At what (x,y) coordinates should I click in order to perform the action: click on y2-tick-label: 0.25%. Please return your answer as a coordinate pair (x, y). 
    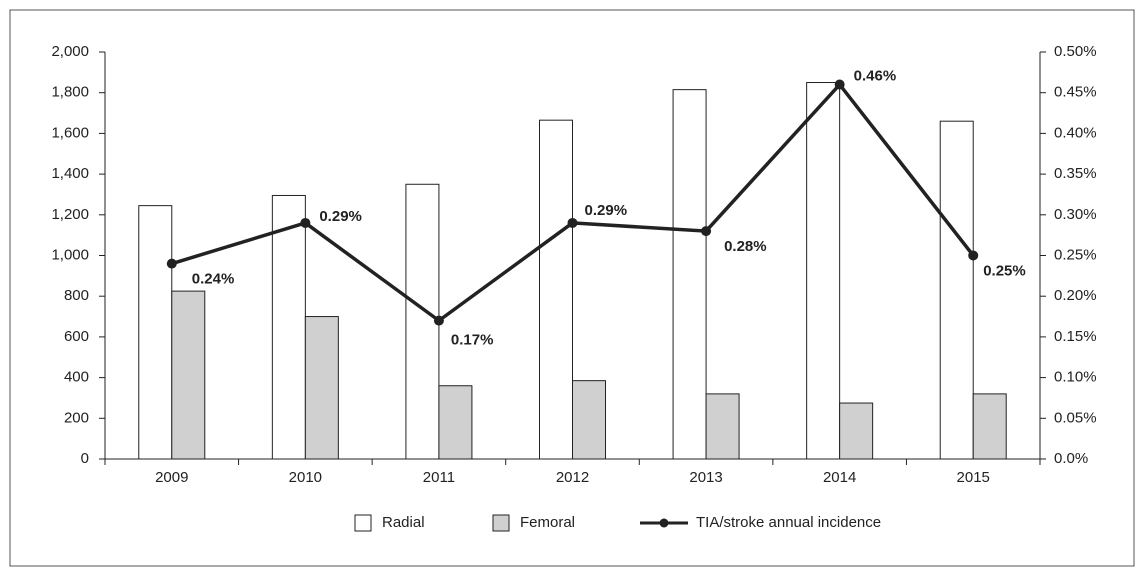
    Looking at the image, I should click on (1075, 254).